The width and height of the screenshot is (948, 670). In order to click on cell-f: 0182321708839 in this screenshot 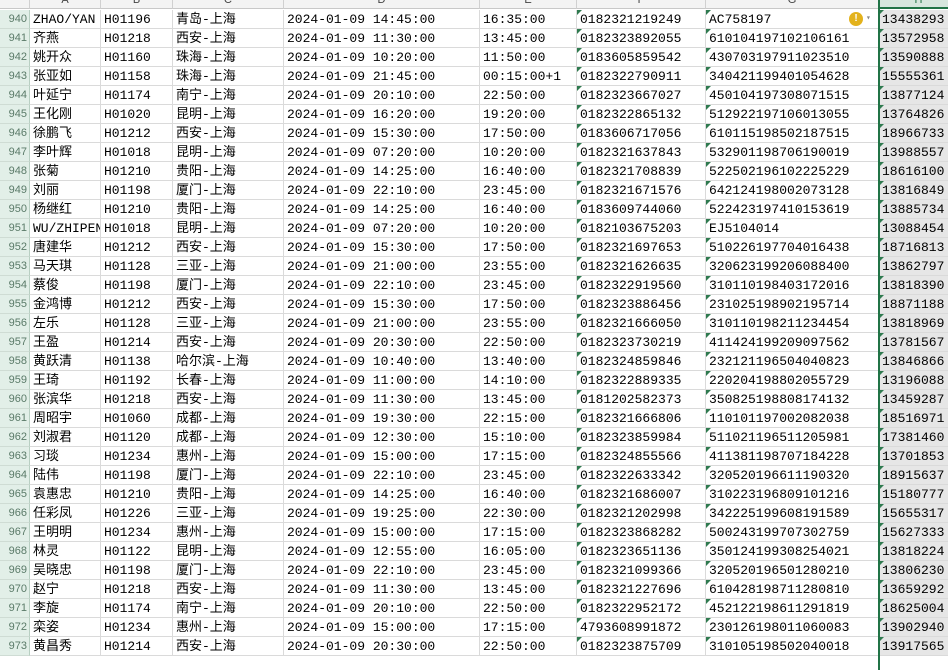, I will do `click(641, 171)`.